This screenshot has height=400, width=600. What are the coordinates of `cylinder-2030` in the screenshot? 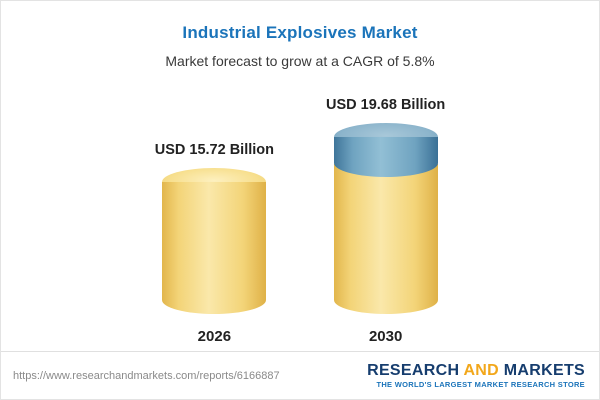 It's located at (385, 218).